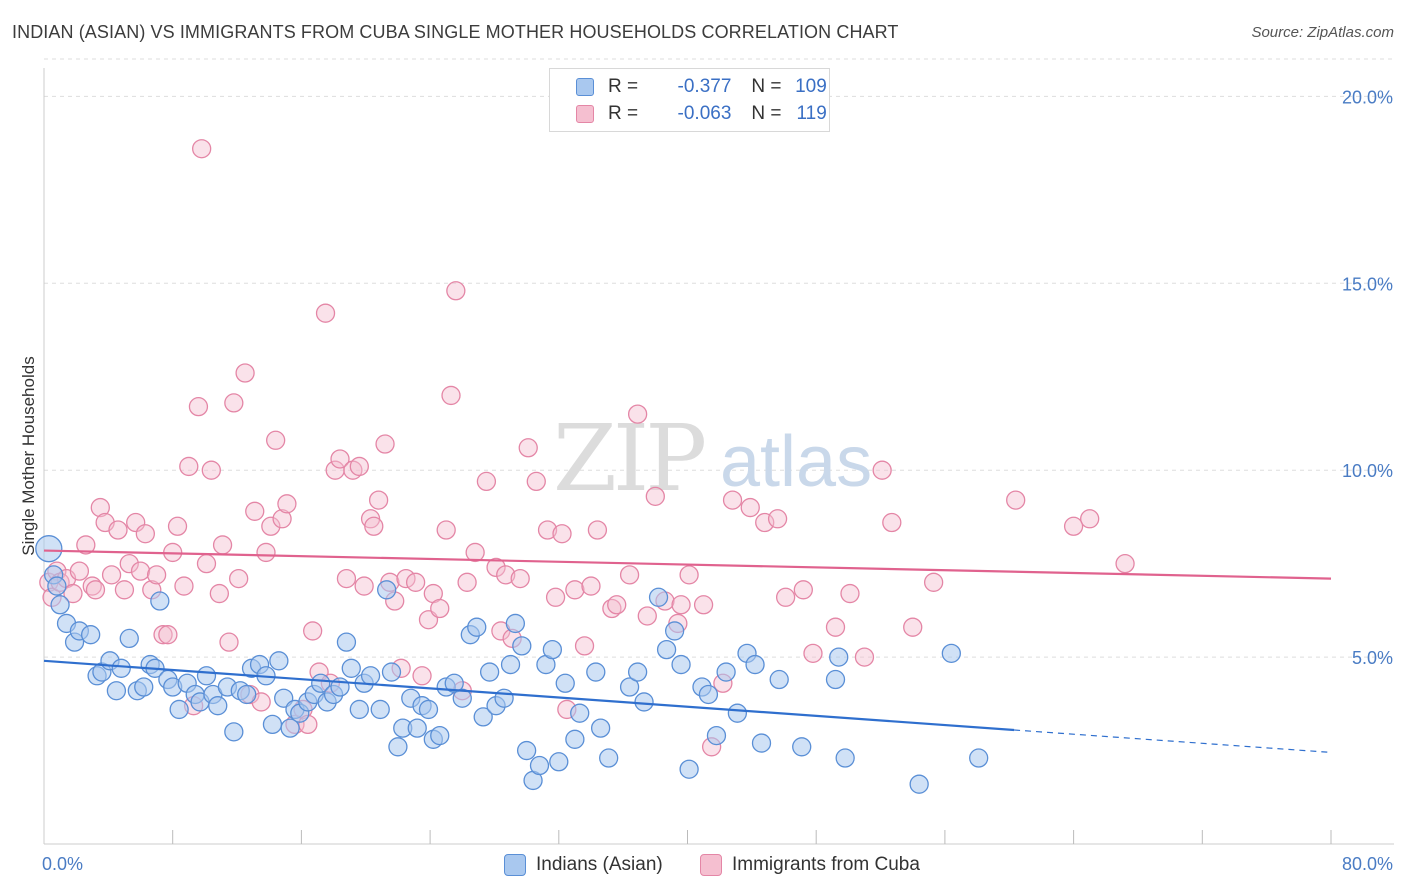  What do you see at coordinates (711, 865) in the screenshot?
I see `series-swatch-pink` at bounding box center [711, 865].